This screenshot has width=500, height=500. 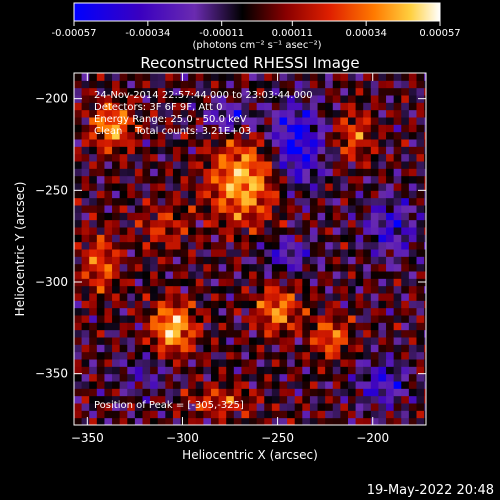 What do you see at coordinates (20, 249) in the screenshot?
I see `y-axis-label: Heliocentric Y (arcsec)` at bounding box center [20, 249].